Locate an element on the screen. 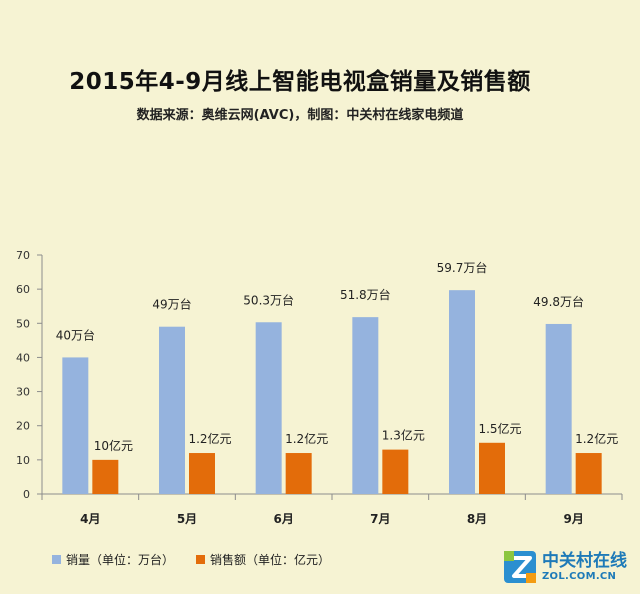 Image resolution: width=640 pixels, height=594 pixels. data-label-sales-volume: 50.3万台 is located at coordinates (268, 299).